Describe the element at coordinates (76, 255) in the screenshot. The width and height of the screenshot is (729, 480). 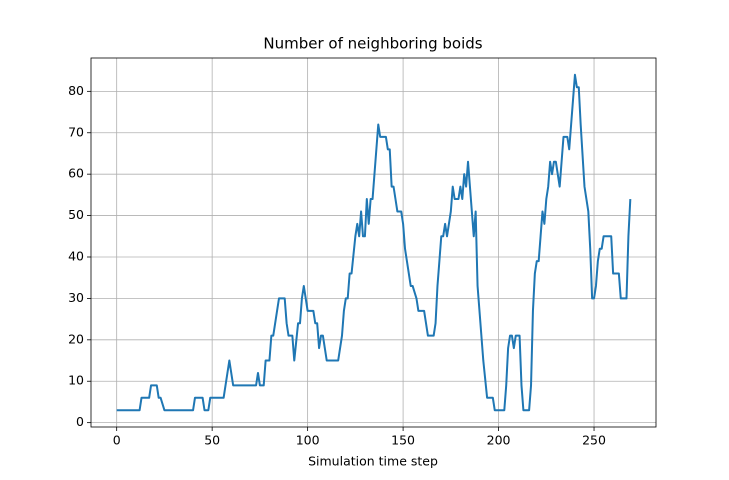
I see `y-tick-label: 40` at that location.